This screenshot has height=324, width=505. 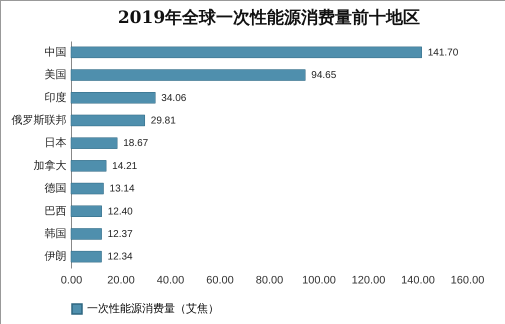 What do you see at coordinates (269, 18) in the screenshot?
I see `chart-title: 2019年全球一次性能源消费量前十地区` at bounding box center [269, 18].